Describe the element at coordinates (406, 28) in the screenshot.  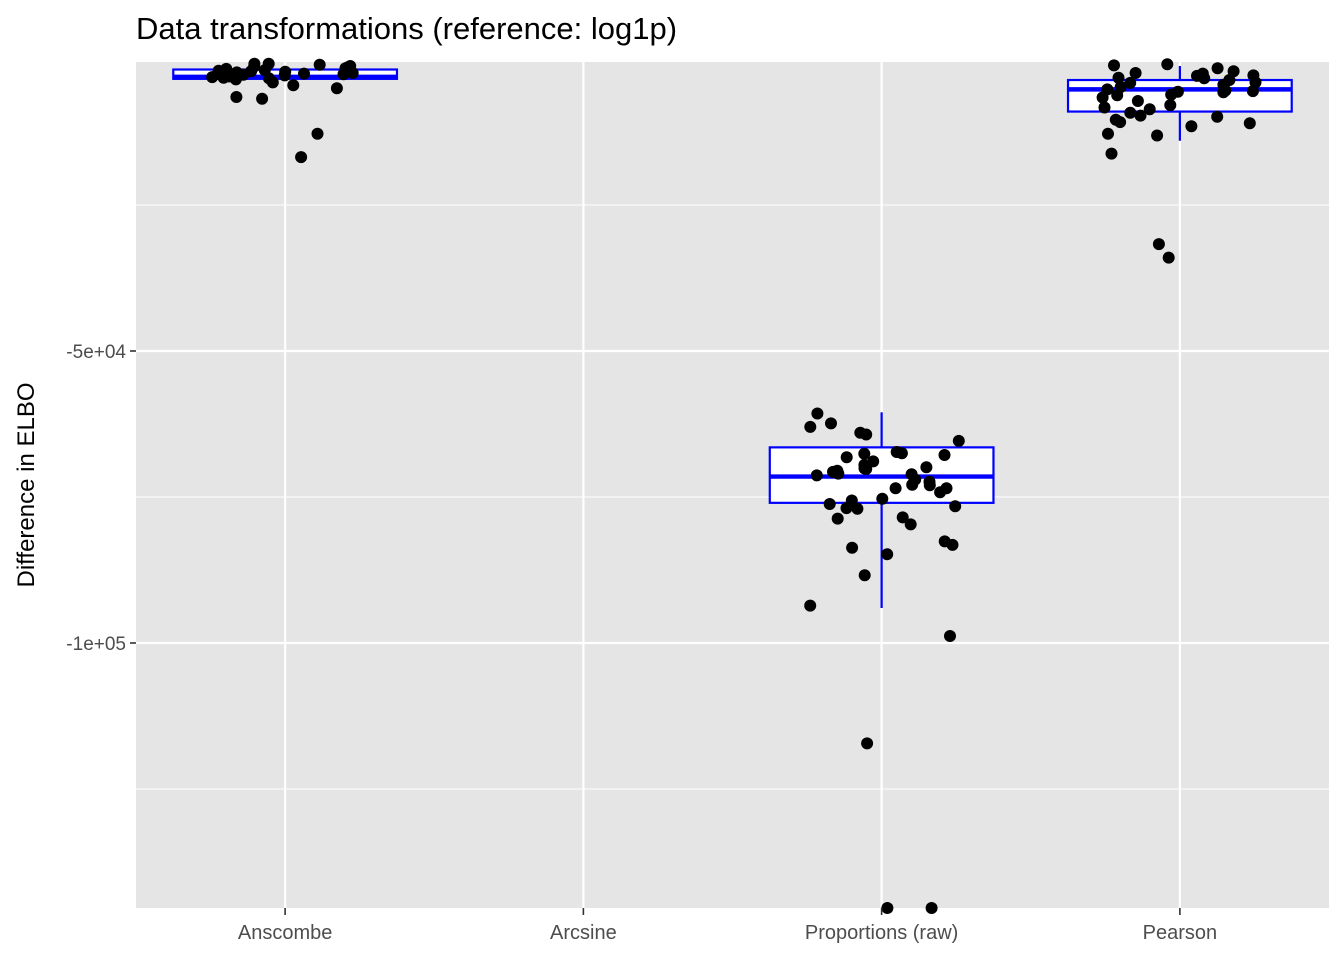
I see `chart-title: Data transformations (reference: log1p)` at that location.